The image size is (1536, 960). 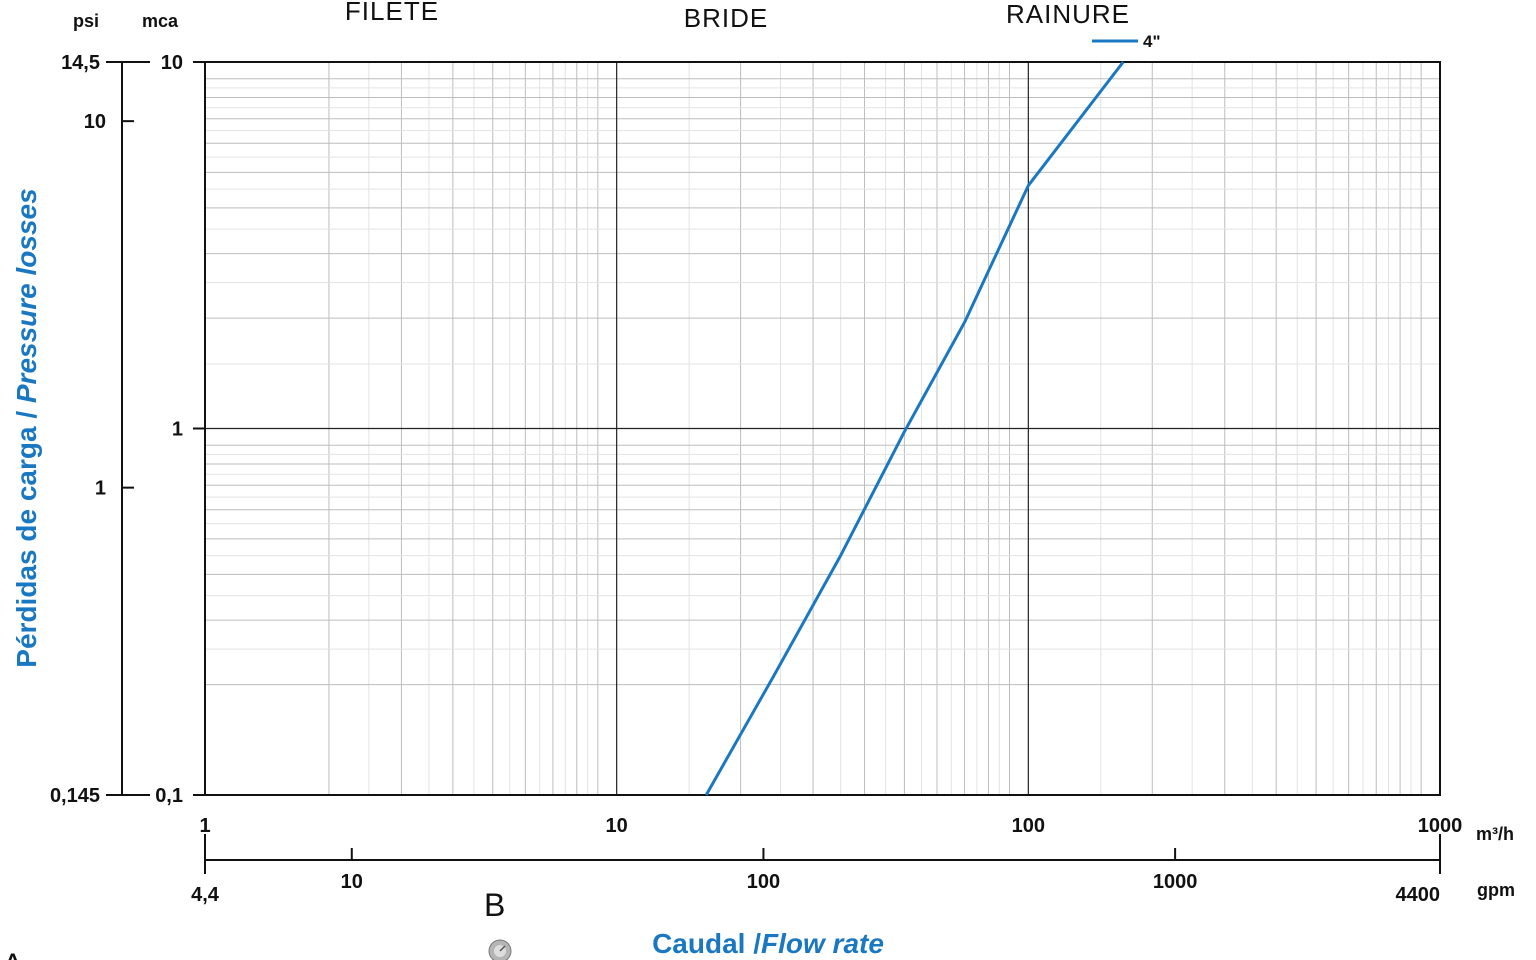 I want to click on y-secondary-unit-label: psi, so click(x=86, y=21).